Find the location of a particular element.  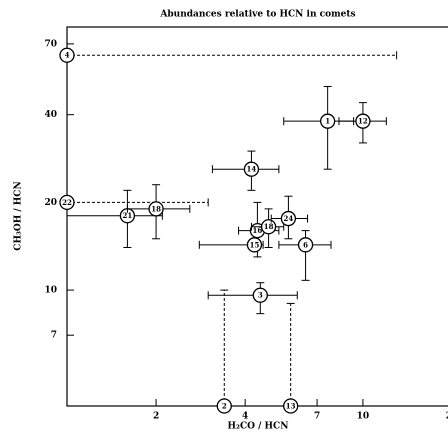

point-label: 13 is located at coordinates (291, 406).